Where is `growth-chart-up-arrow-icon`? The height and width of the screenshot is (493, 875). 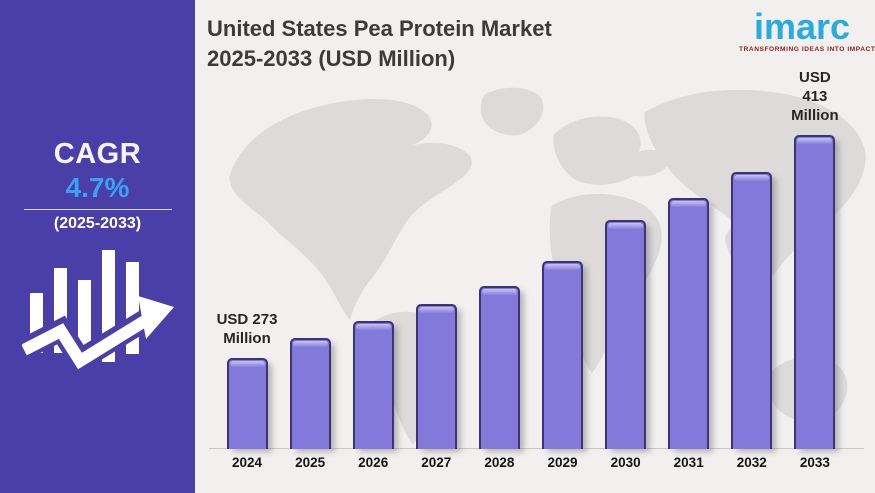
growth-chart-up-arrow-icon is located at coordinates (100, 312).